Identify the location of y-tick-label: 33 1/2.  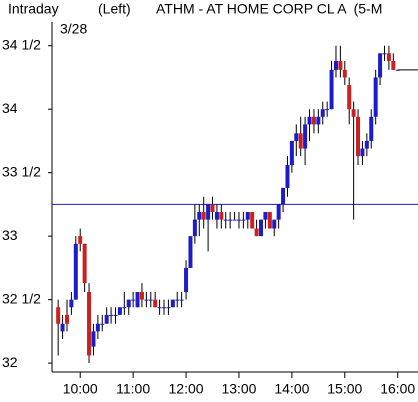
(21, 171).